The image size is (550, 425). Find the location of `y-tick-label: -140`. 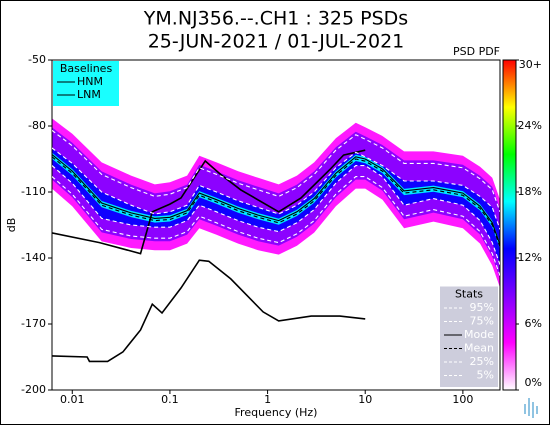

y-tick-label: -140 is located at coordinates (33, 257).